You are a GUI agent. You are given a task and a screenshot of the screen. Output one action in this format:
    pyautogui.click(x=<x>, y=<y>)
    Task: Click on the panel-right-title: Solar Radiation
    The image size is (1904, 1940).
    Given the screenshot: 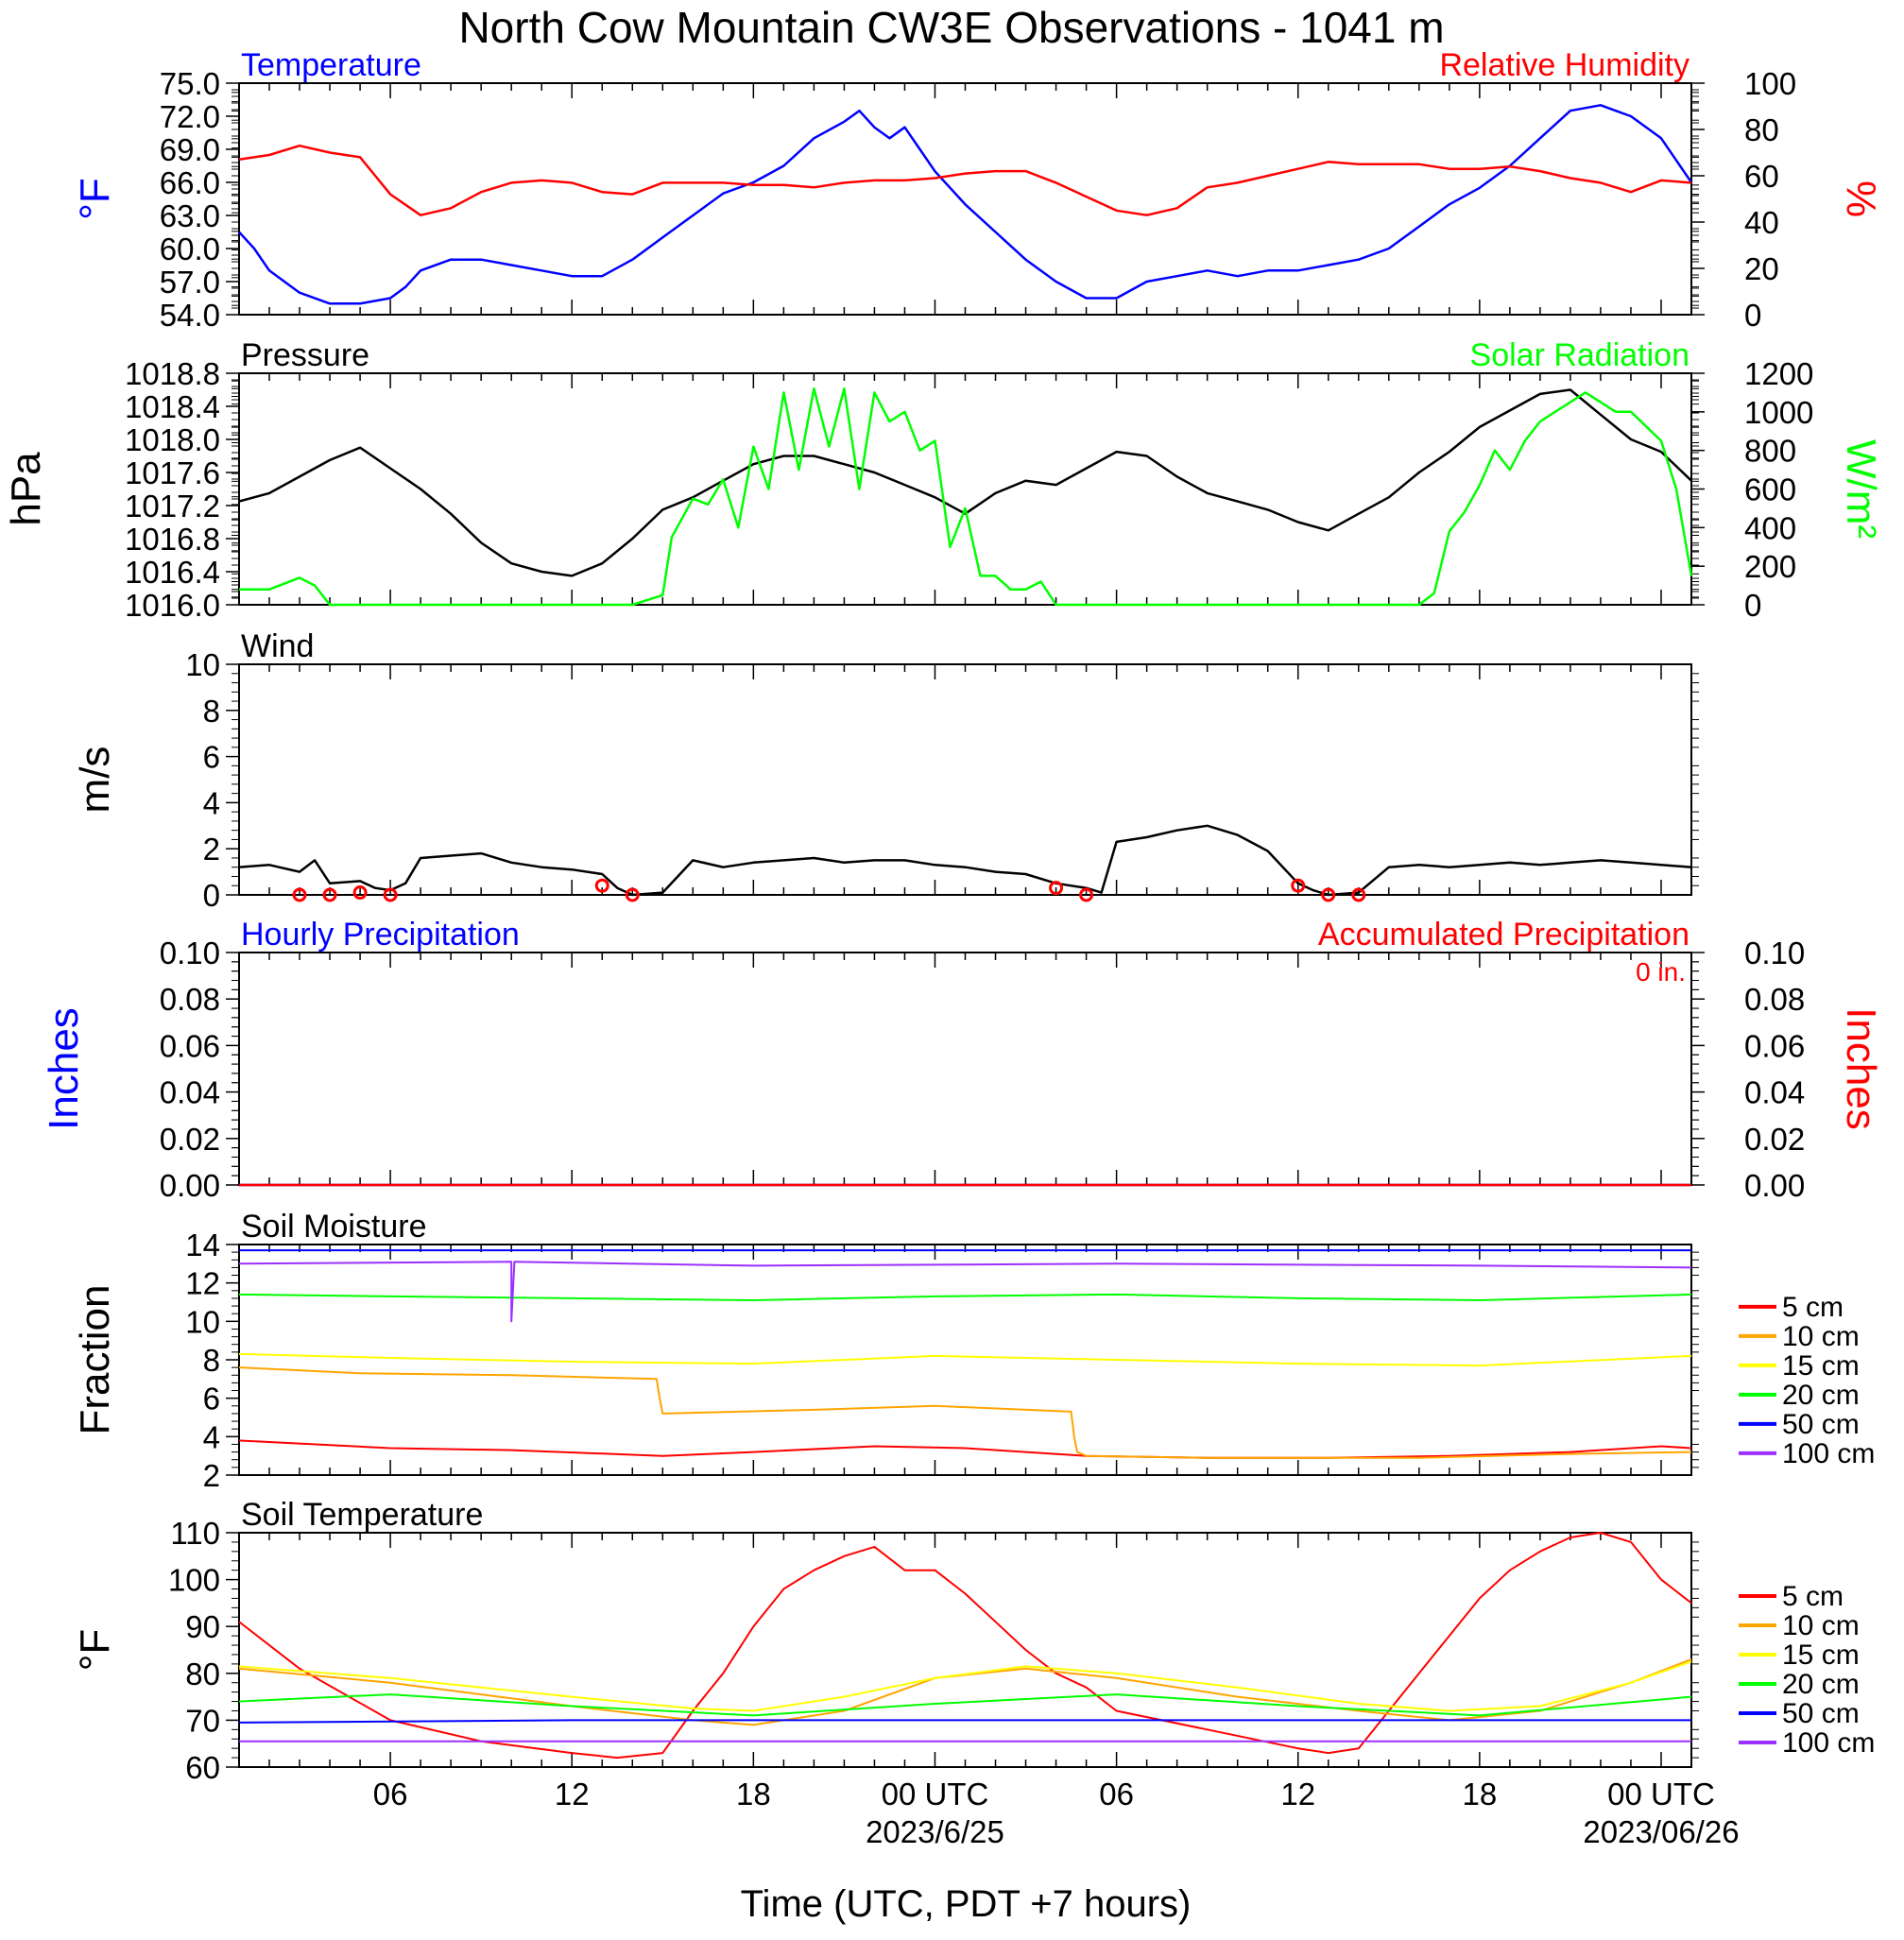 What is the action you would take?
    pyautogui.click(x=1580, y=355)
    